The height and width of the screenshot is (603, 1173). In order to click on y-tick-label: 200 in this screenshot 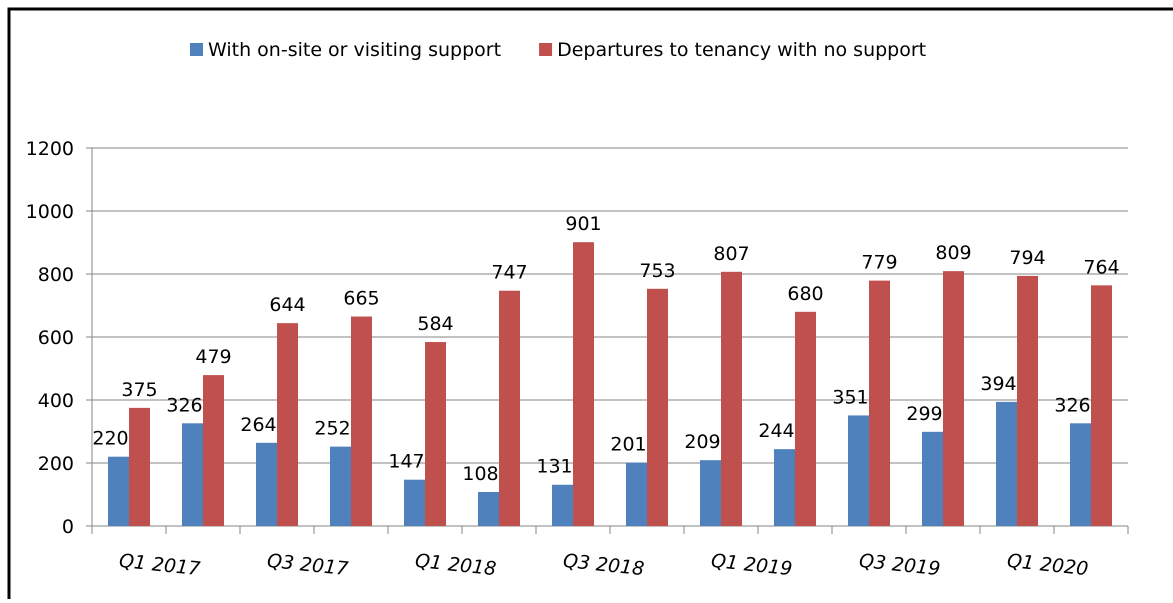, I will do `click(56, 464)`.